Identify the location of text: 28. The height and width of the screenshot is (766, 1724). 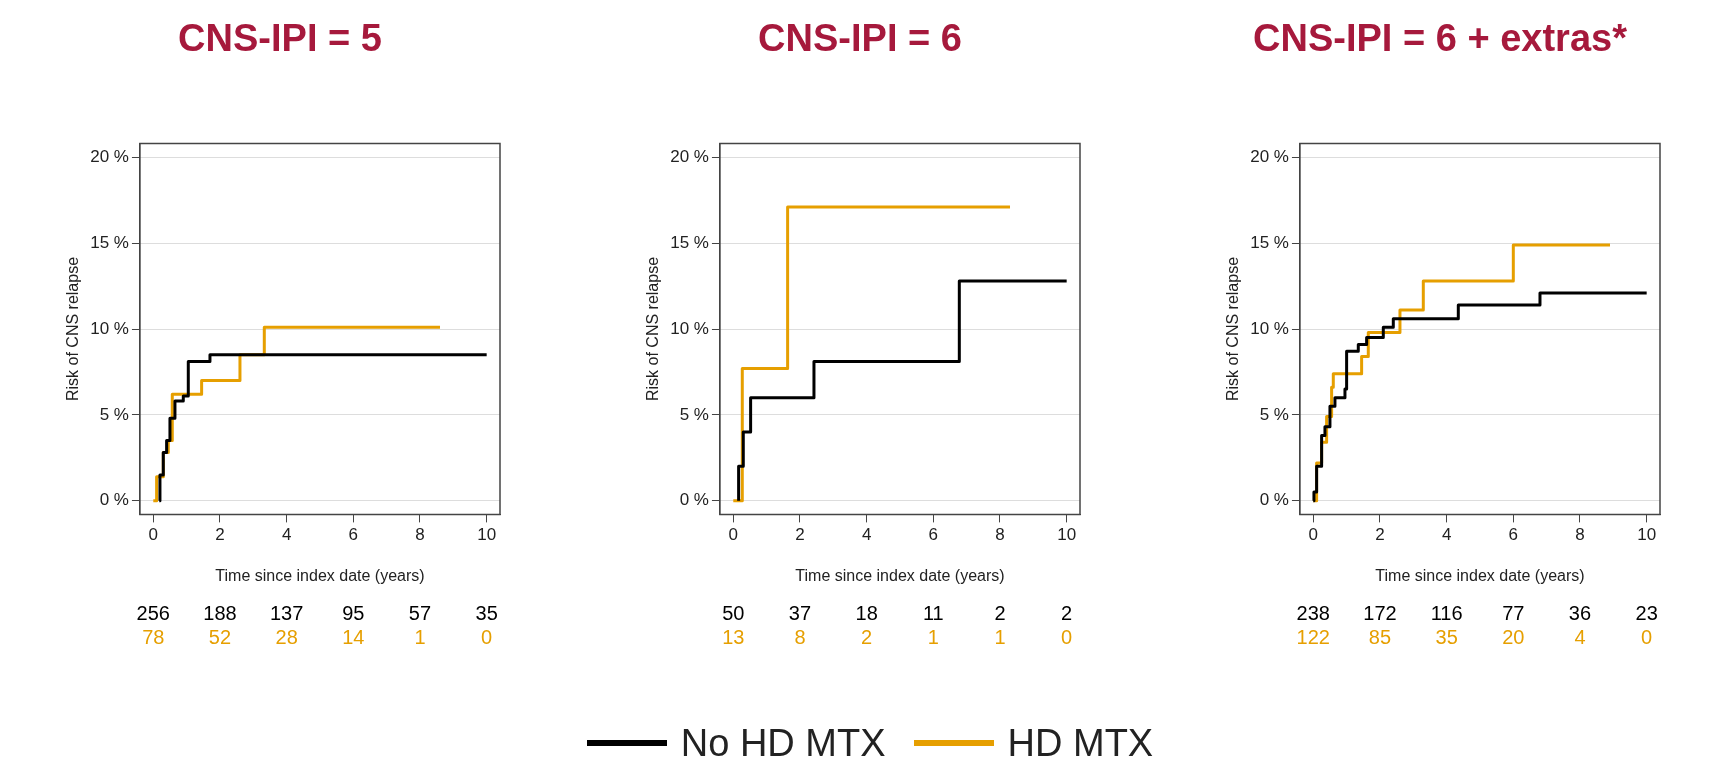
(286, 636).